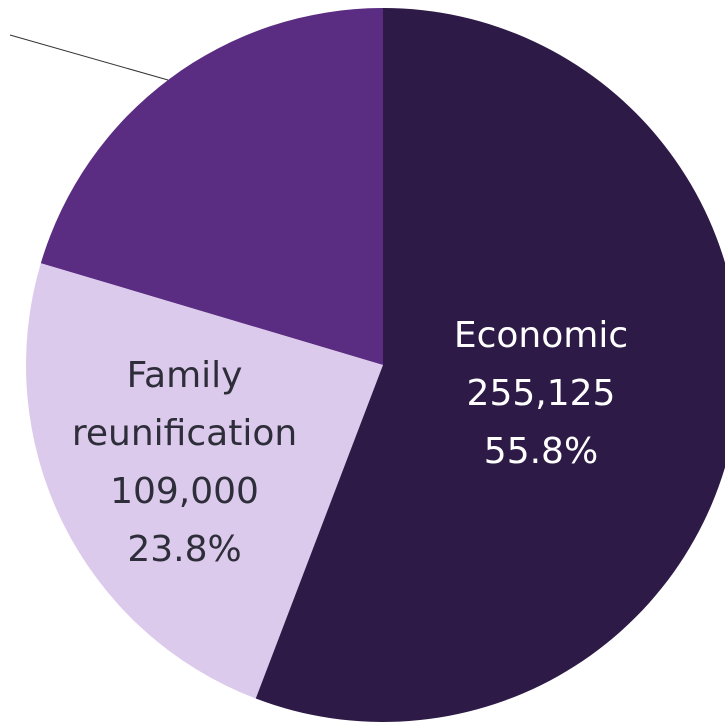 Image resolution: width=725 pixels, height=724 pixels. What do you see at coordinates (185, 463) in the screenshot?
I see `slice-label: Family reunification 109,000 23.8%` at bounding box center [185, 463].